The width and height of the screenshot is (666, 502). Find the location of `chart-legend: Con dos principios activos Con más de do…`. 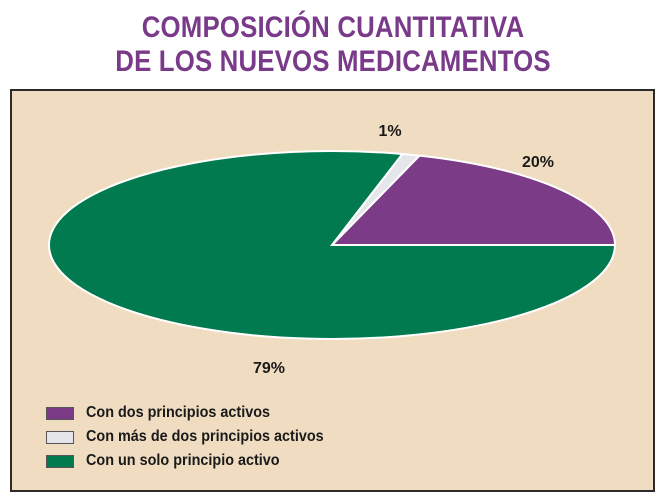

chart-legend: Con dos principios activos Con más de do… is located at coordinates (198, 437).